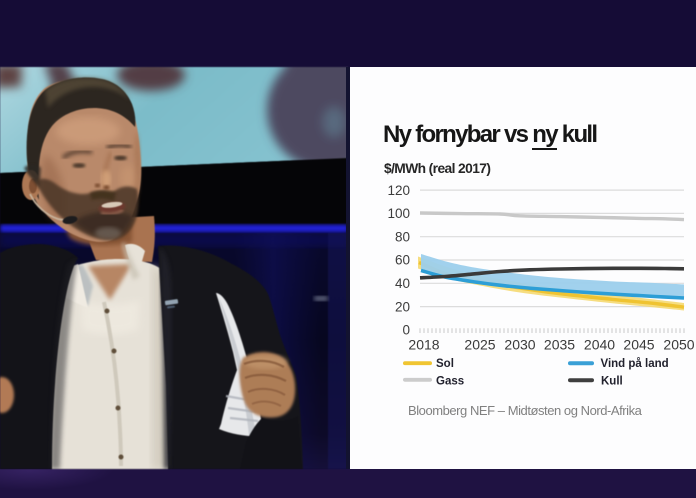 The width and height of the screenshot is (696, 498). What do you see at coordinates (519, 345) in the screenshot?
I see `svg-text: 2030` at bounding box center [519, 345].